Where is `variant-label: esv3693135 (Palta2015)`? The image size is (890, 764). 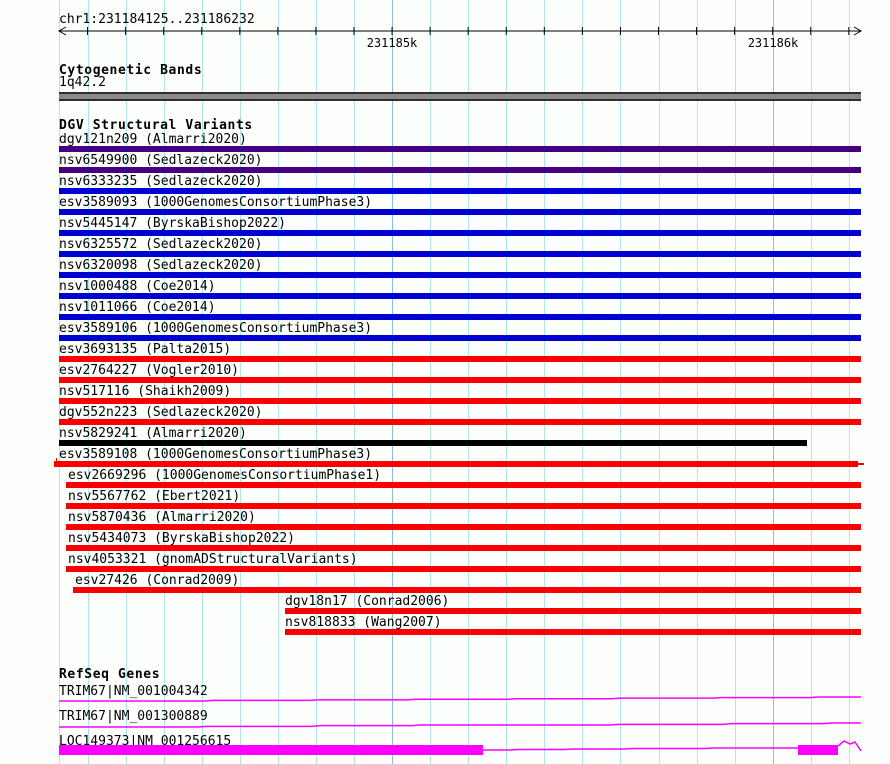
variant-label: esv3693135 (Palta2015) is located at coordinates (145, 349).